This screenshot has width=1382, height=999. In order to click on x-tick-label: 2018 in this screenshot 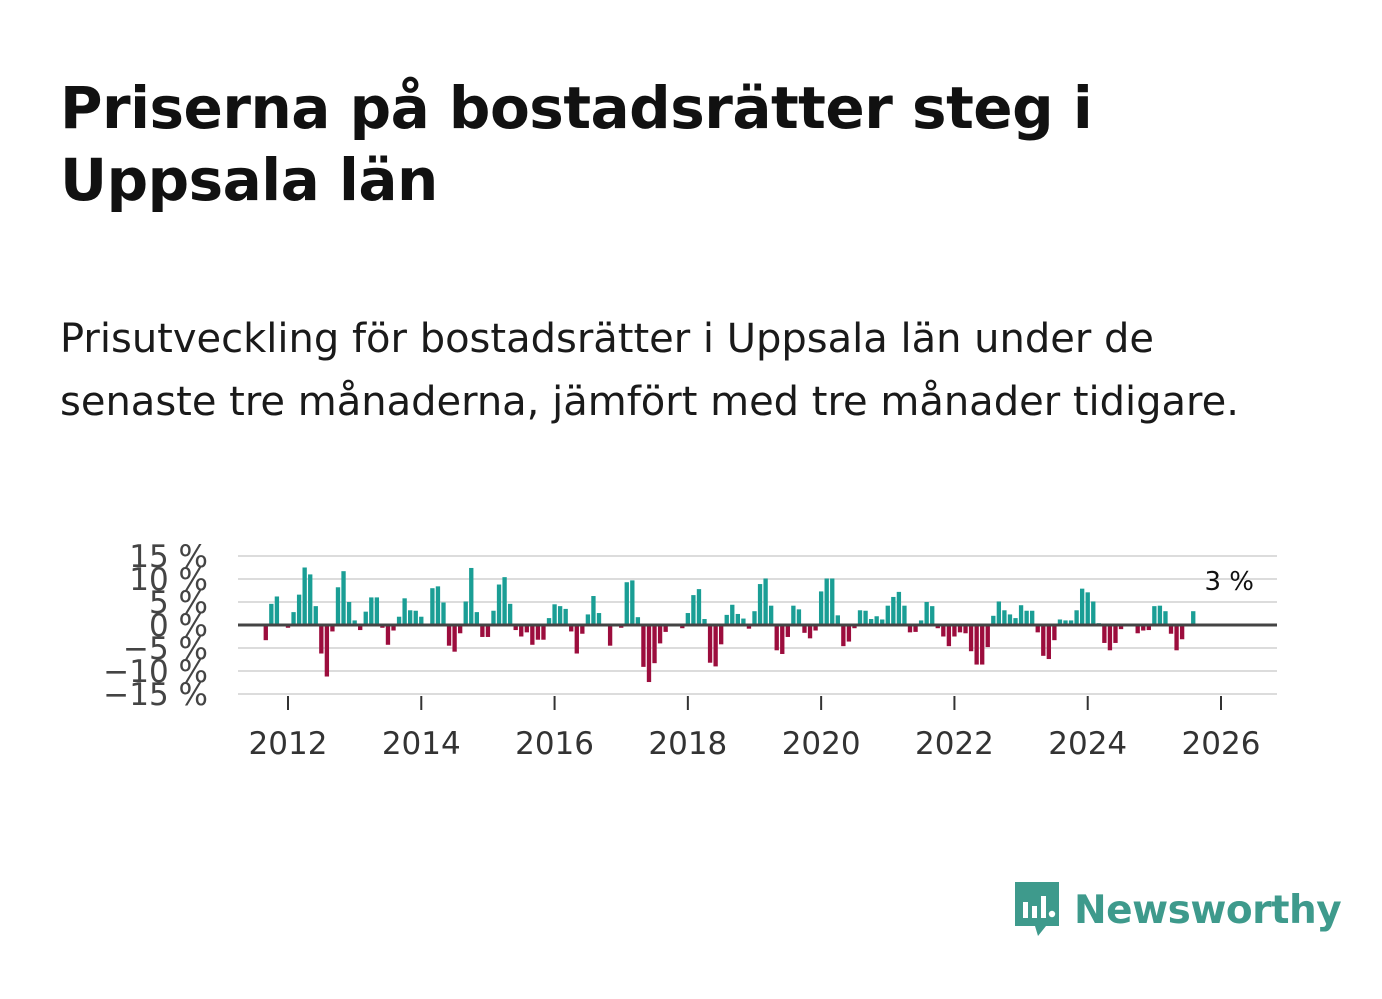, I will do `click(687, 744)`.